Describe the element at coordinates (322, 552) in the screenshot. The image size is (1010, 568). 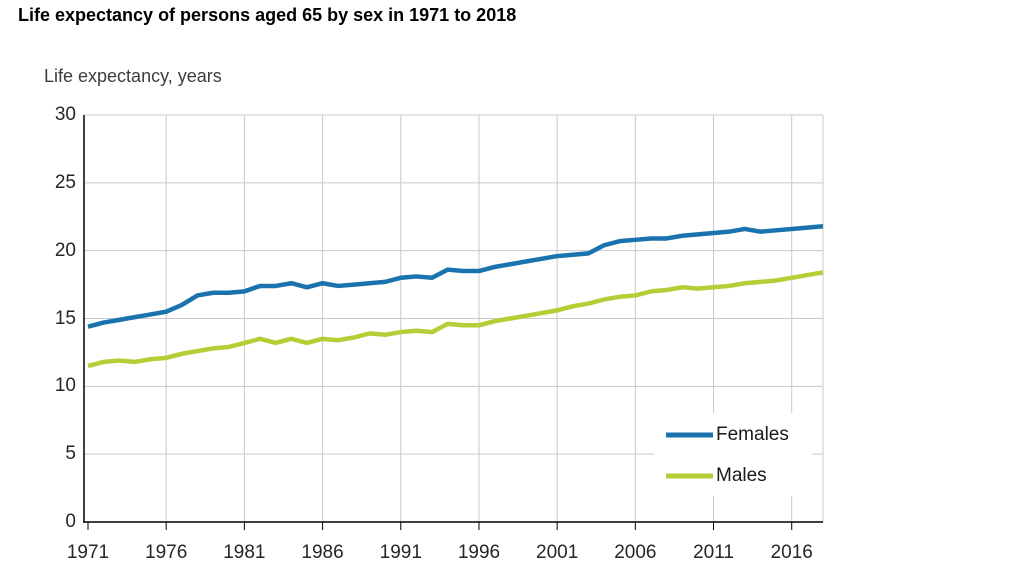
I see `x-tick-label: 1986` at that location.